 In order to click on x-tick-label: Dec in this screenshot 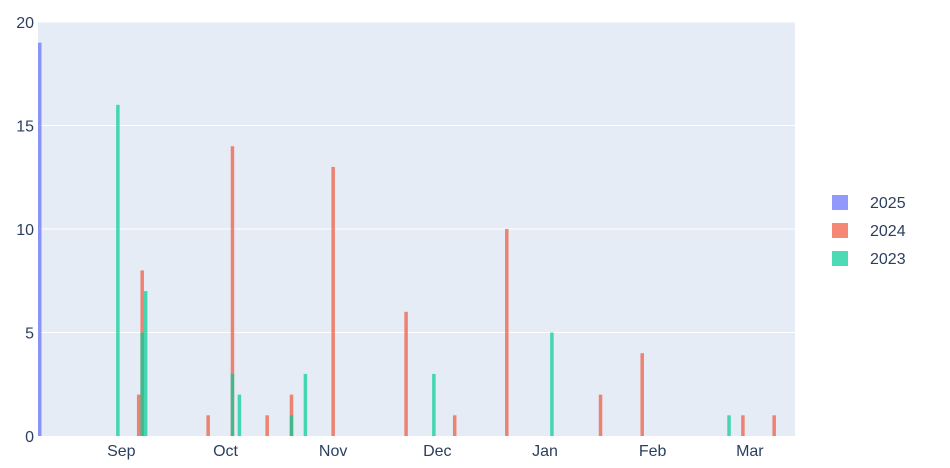, I will do `click(437, 451)`.